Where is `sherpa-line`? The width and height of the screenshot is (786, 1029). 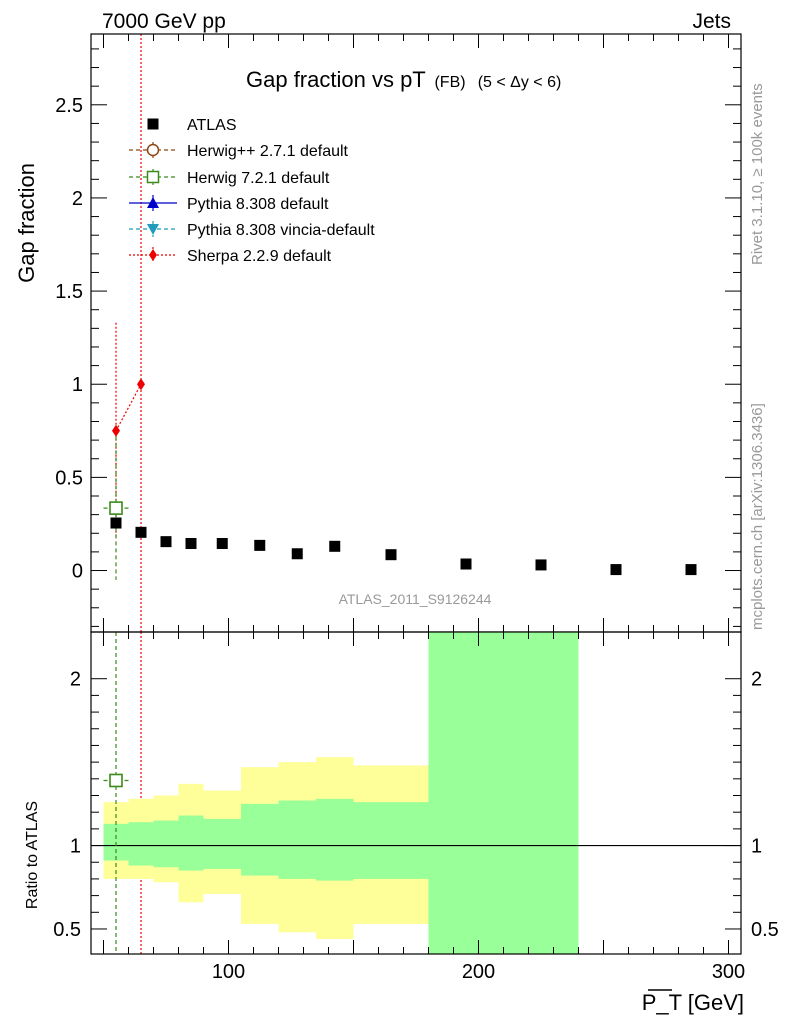 sherpa-line is located at coordinates (128, 407).